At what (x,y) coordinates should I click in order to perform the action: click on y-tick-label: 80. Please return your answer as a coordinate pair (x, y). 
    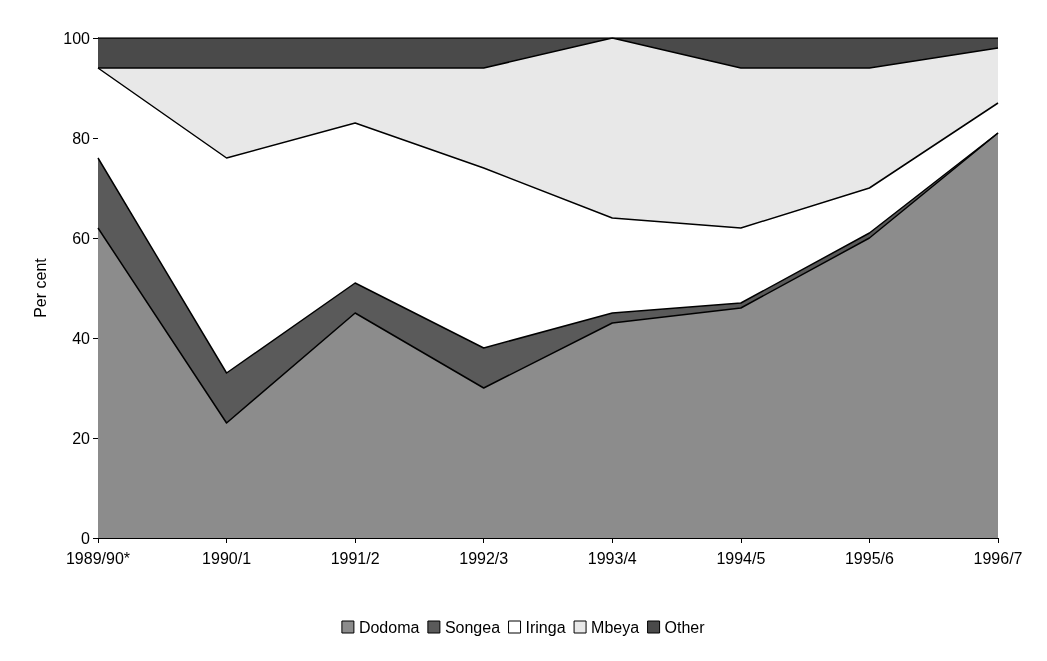
    Looking at the image, I should click on (81, 138).